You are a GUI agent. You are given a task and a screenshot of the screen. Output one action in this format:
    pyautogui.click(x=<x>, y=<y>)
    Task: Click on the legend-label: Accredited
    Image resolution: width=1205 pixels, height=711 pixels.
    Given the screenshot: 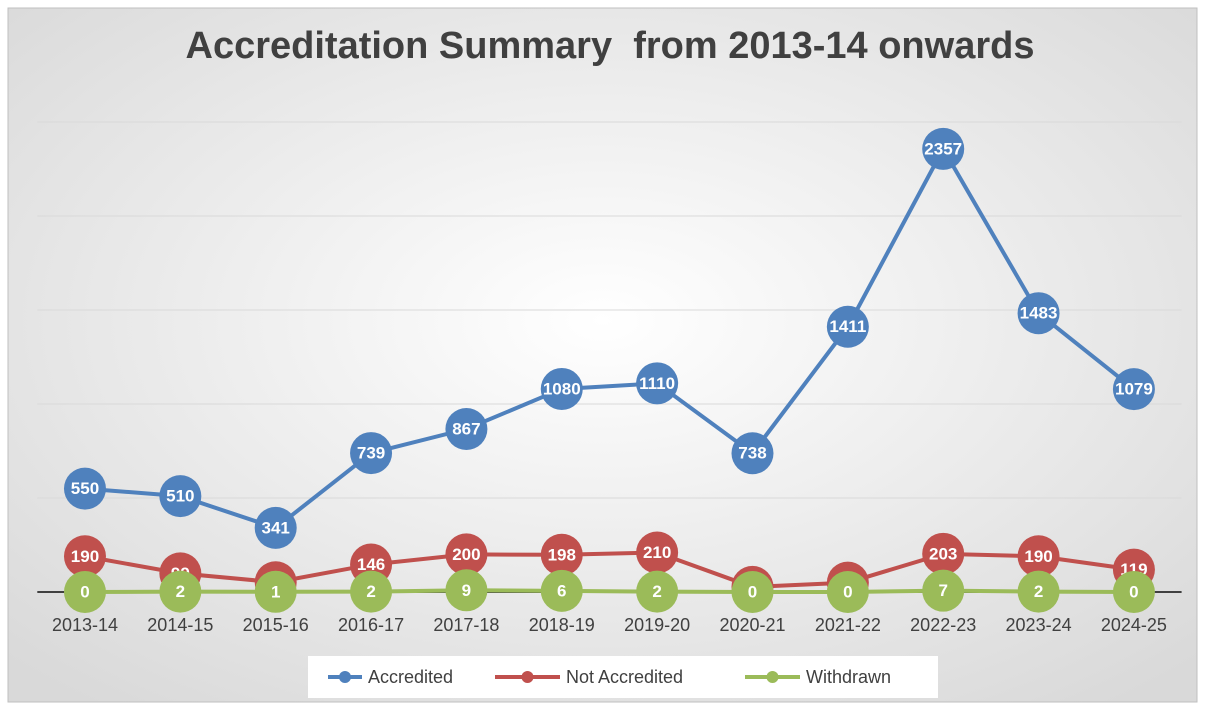 What is the action you would take?
    pyautogui.click(x=410, y=677)
    